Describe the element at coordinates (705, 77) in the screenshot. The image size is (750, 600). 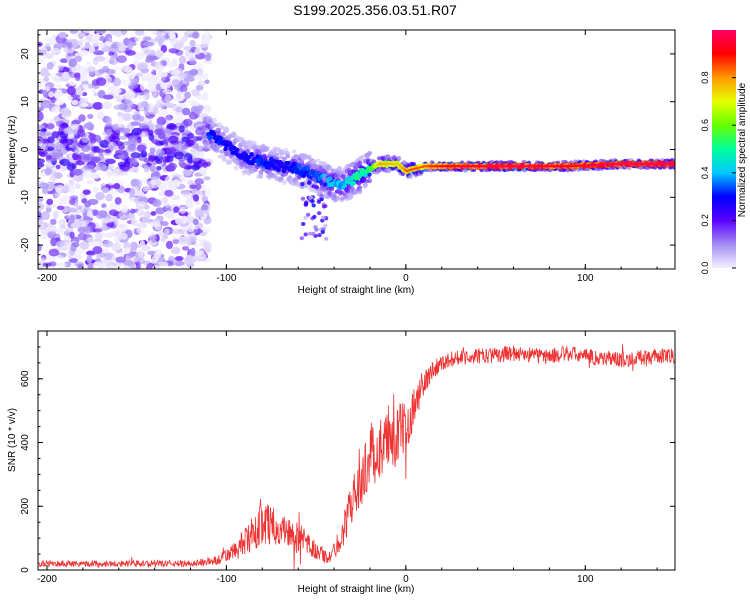
I see `colorbar-tick-label: 0.8` at that location.